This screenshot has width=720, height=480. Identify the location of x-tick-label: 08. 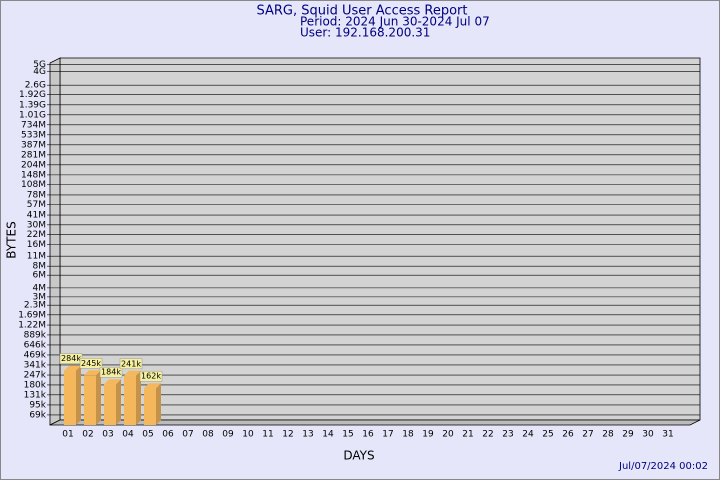
(208, 435).